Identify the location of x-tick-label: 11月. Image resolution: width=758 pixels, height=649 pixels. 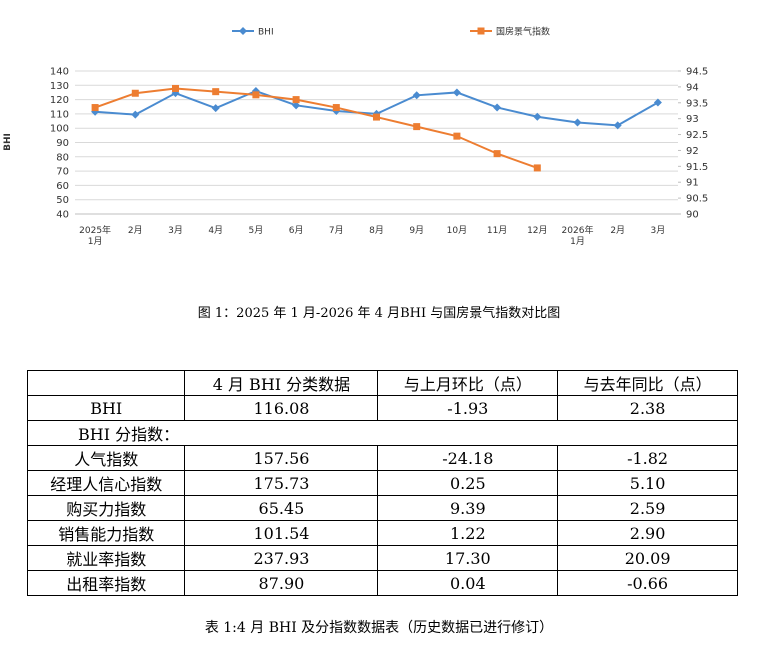
(497, 231).